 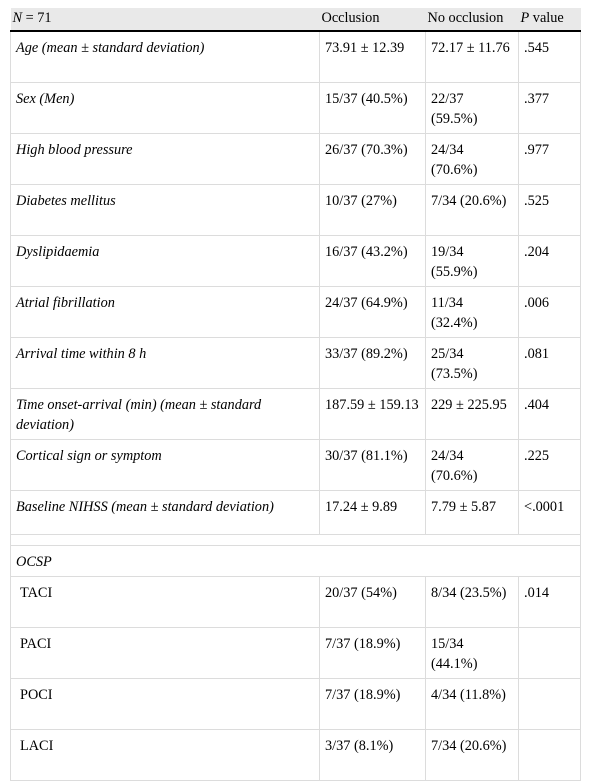 I want to click on occlusion-value: 3/37 (8.1%), so click(x=372, y=754).